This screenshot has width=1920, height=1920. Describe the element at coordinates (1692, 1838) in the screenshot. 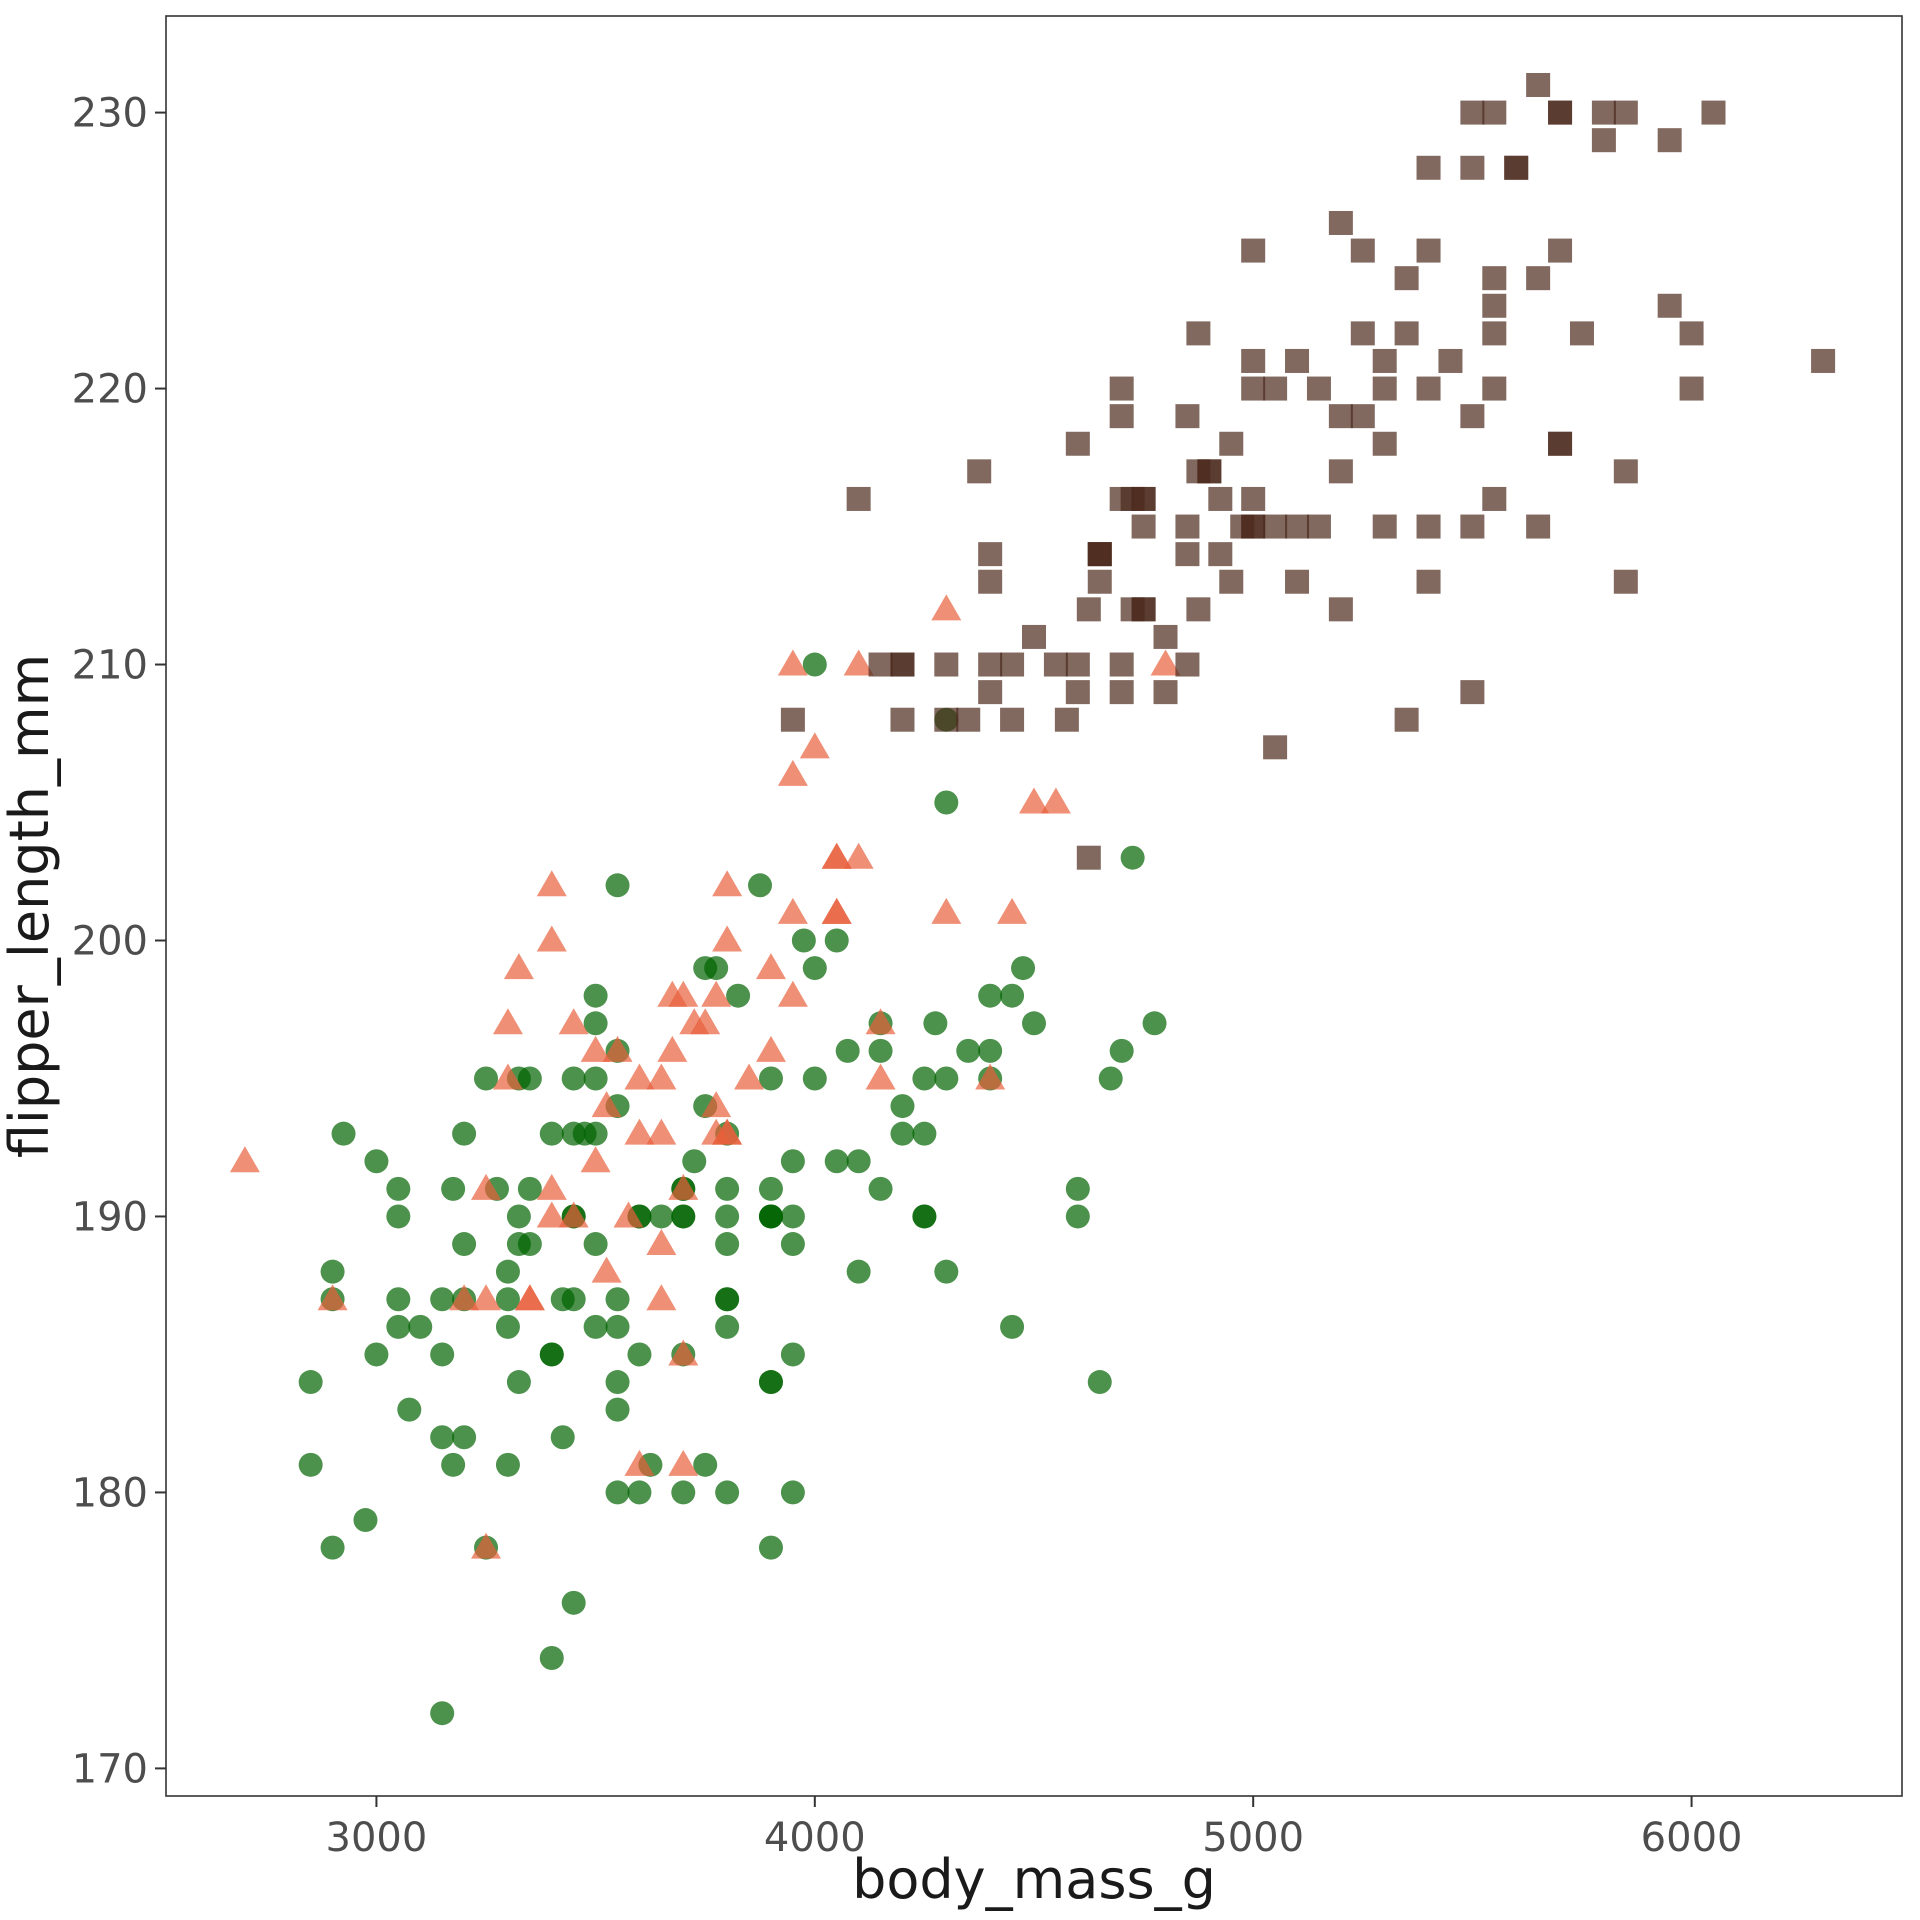

I see `x-tick-label: 6000` at that location.